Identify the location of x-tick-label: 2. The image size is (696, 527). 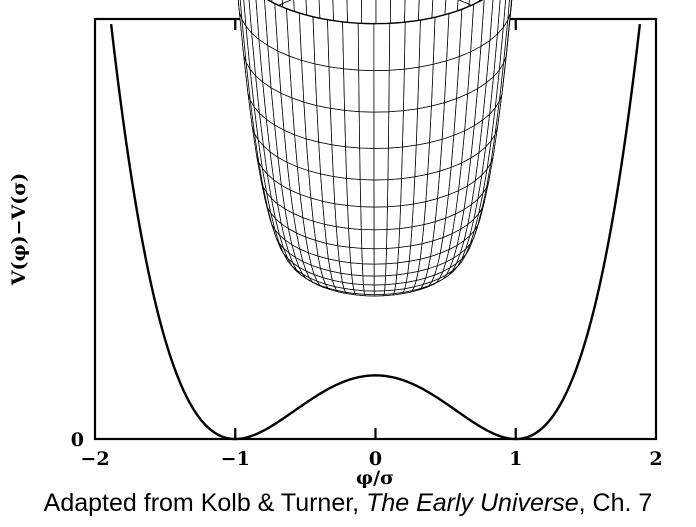
(655, 459).